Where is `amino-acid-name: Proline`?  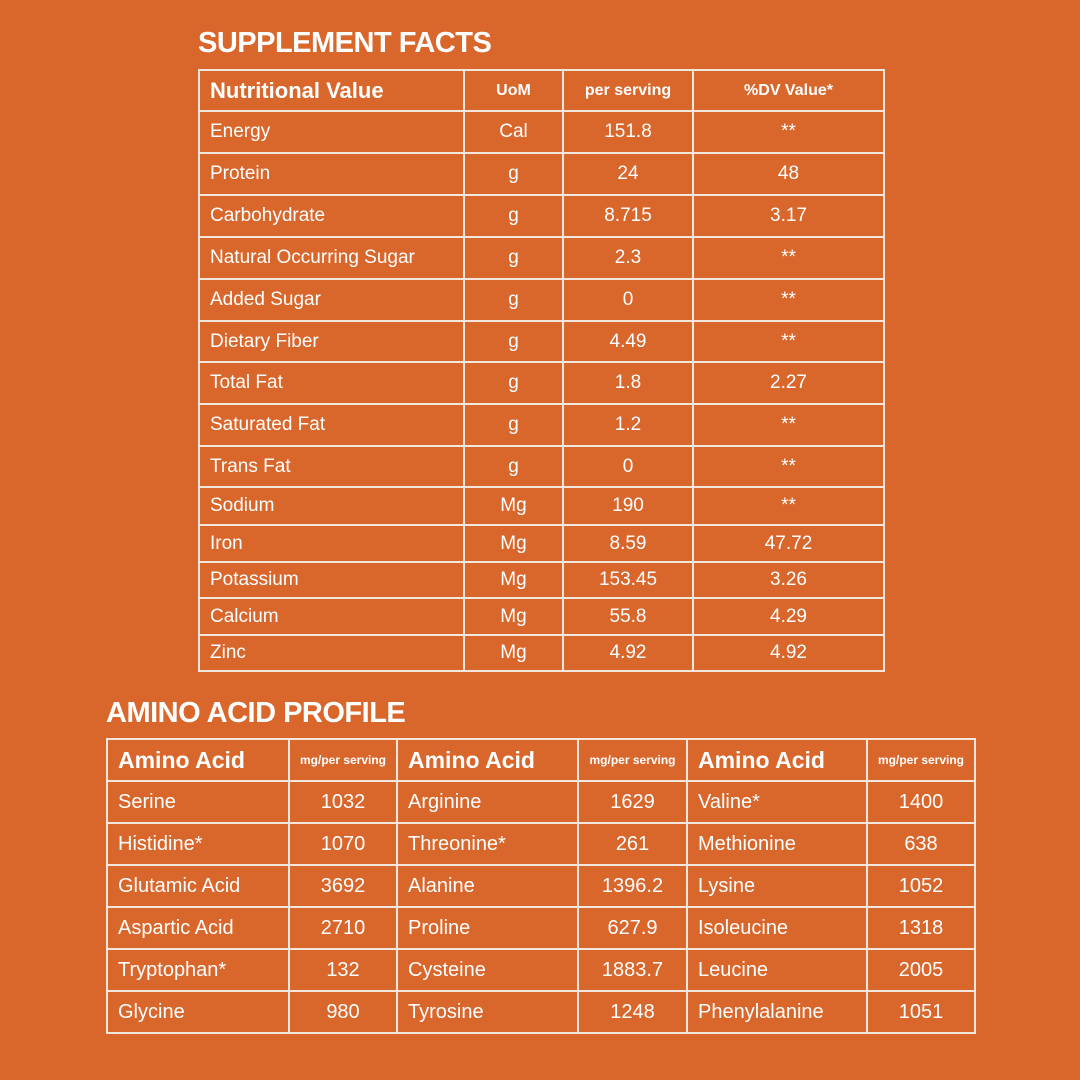
amino-acid-name: Proline is located at coordinates (487, 928).